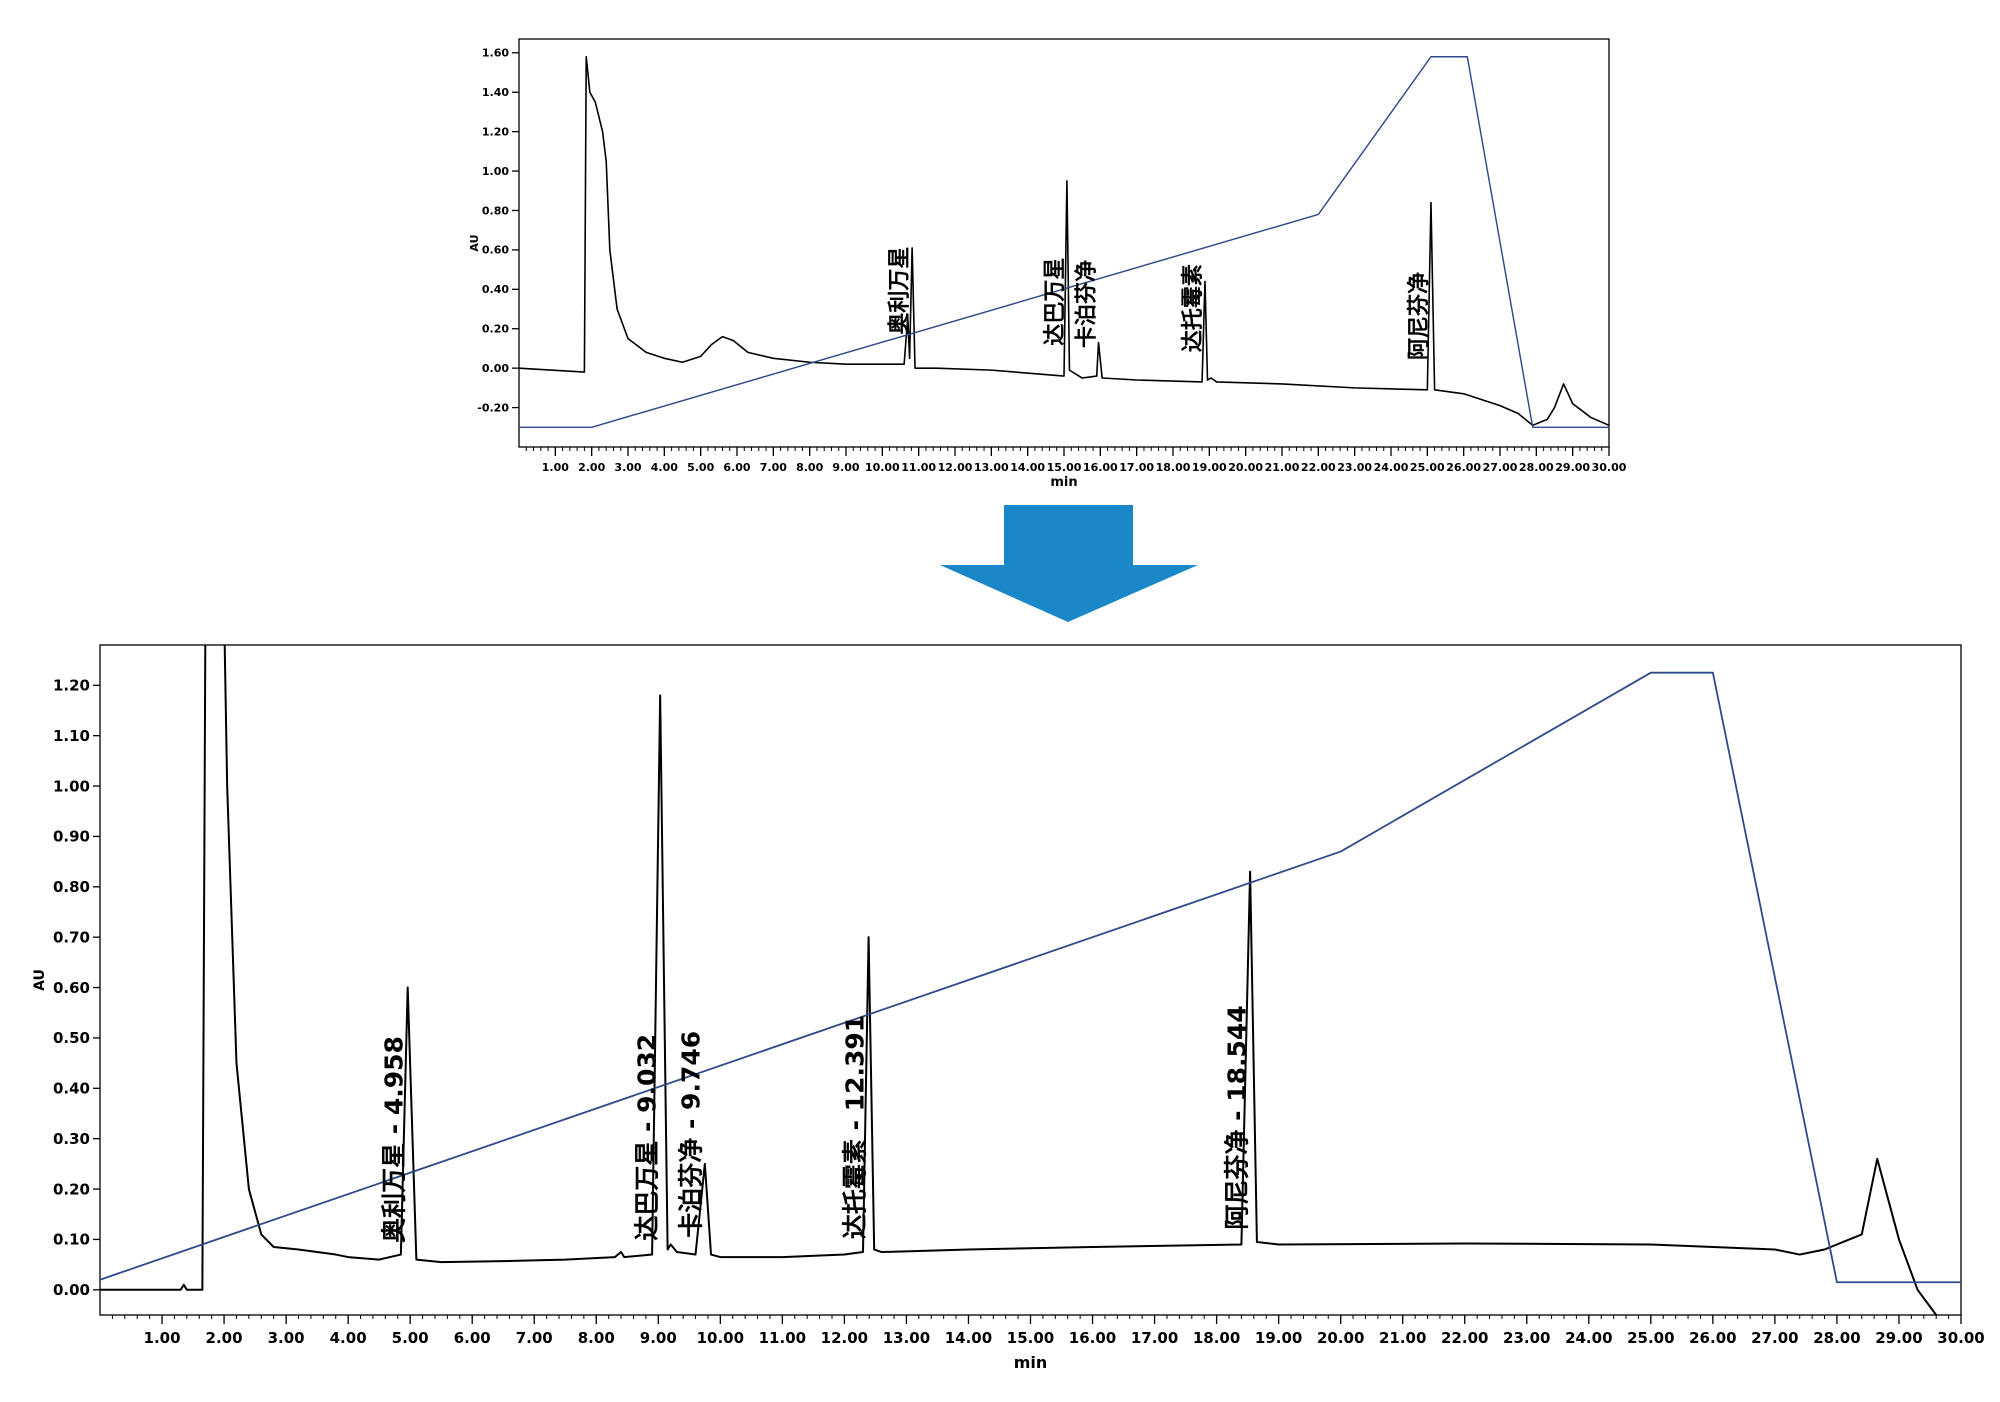 This screenshot has height=1402, width=2000. Describe the element at coordinates (1216, 1338) in the screenshot. I see `x-tick-label: 18.00` at that location.